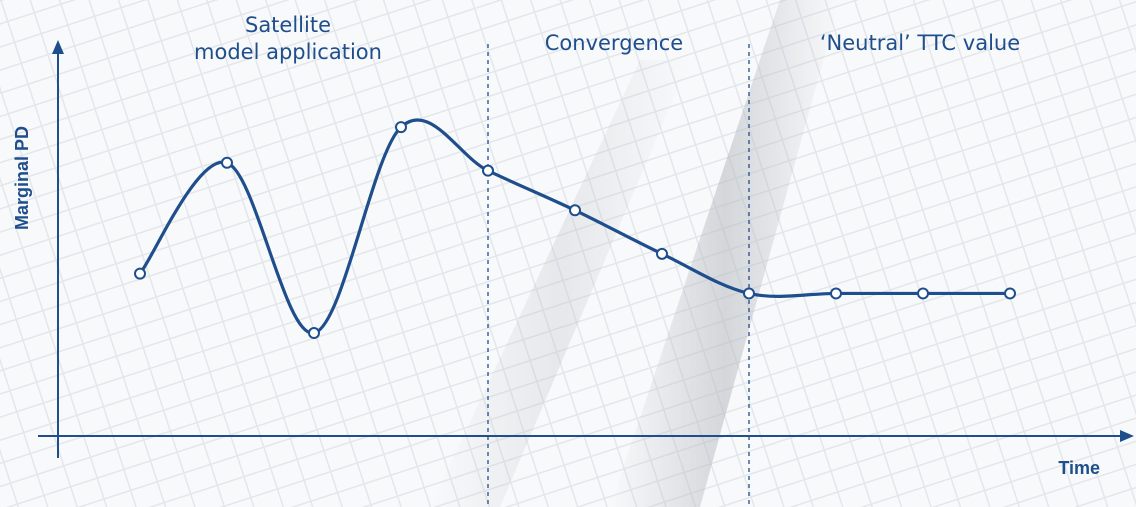 The image size is (1136, 507). Describe the element at coordinates (288, 52) in the screenshot. I see `phase-label: model application` at that location.